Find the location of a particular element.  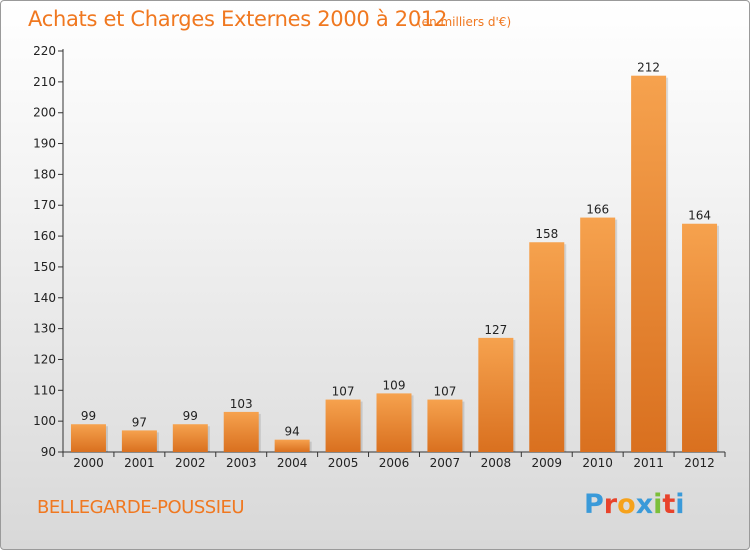

x-tick-label: 2001 is located at coordinates (139, 463).